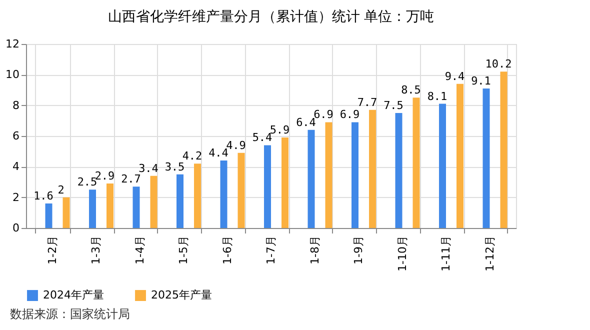 This screenshot has width=590, height=330. Describe the element at coordinates (271, 250) in the screenshot. I see `x-tick-label: 1-7月` at that location.